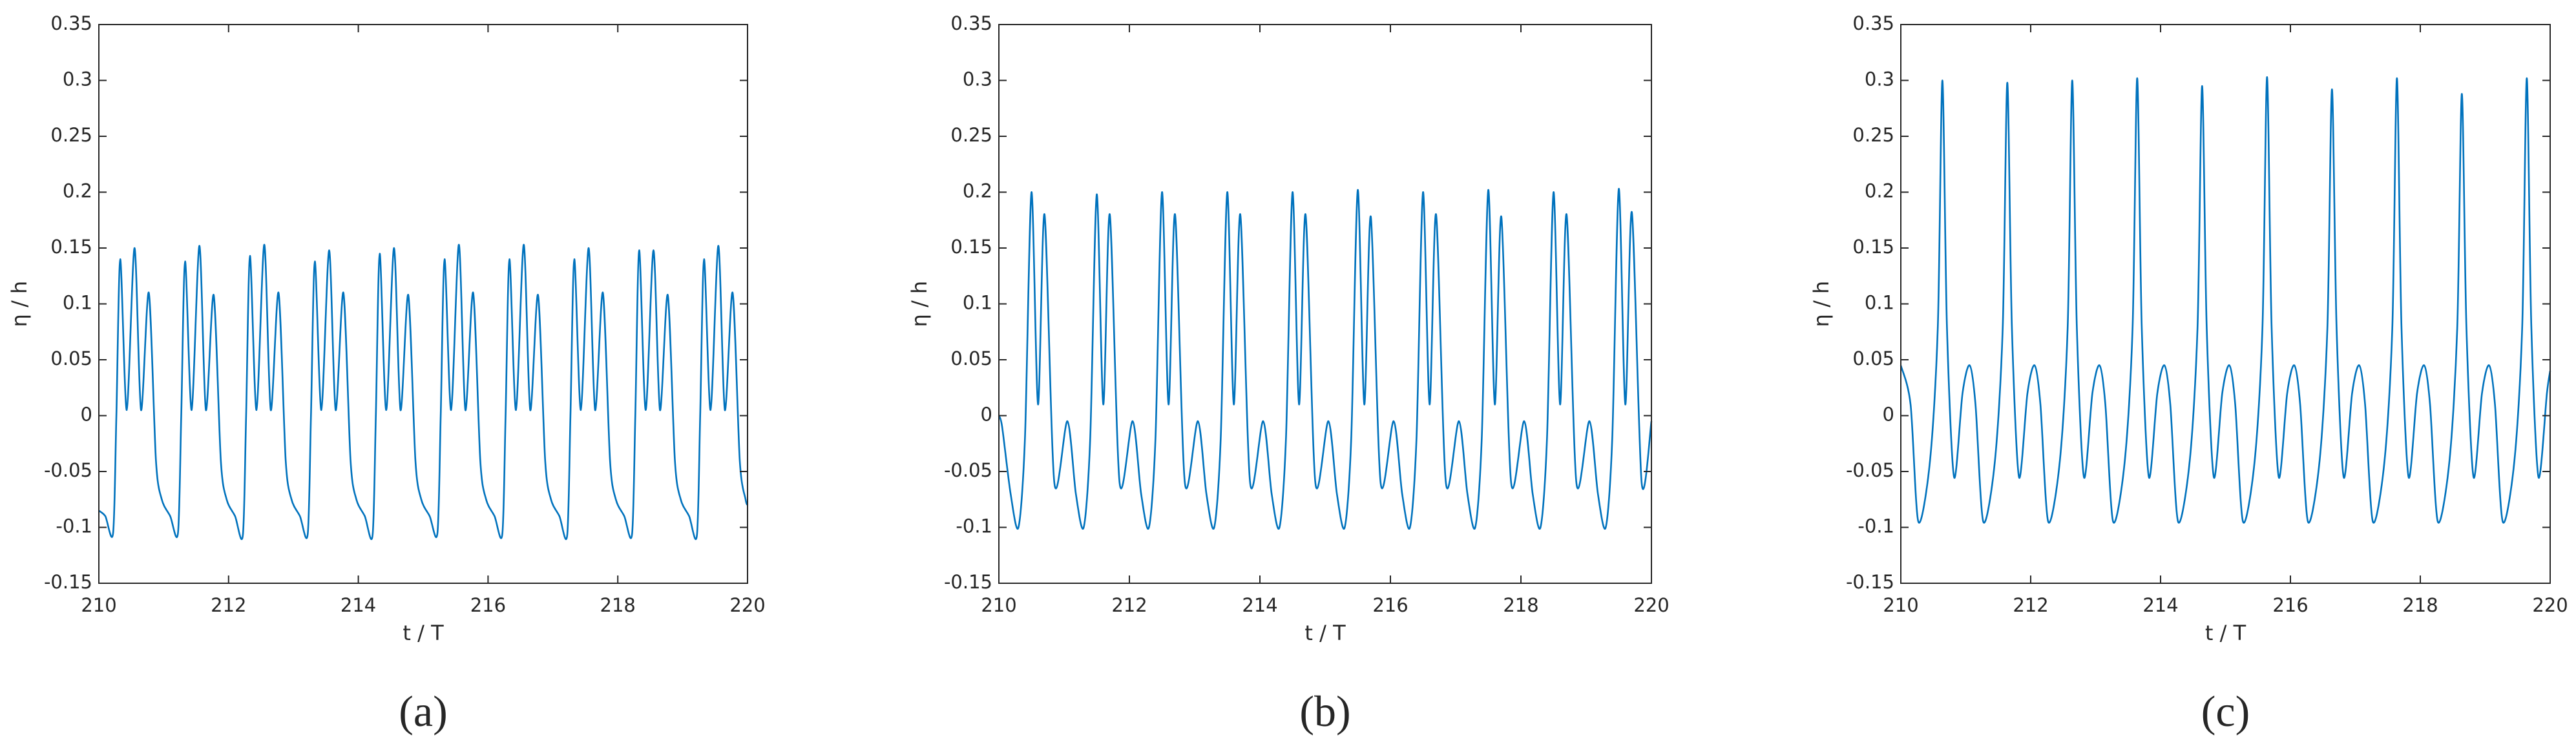  What do you see at coordinates (423, 711) in the screenshot?
I see `panel-label: (a)` at bounding box center [423, 711].